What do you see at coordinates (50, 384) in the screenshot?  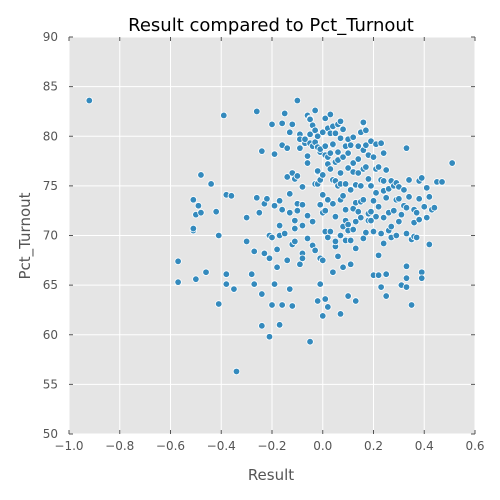 I see `y-tick-label: 55` at bounding box center [50, 384].